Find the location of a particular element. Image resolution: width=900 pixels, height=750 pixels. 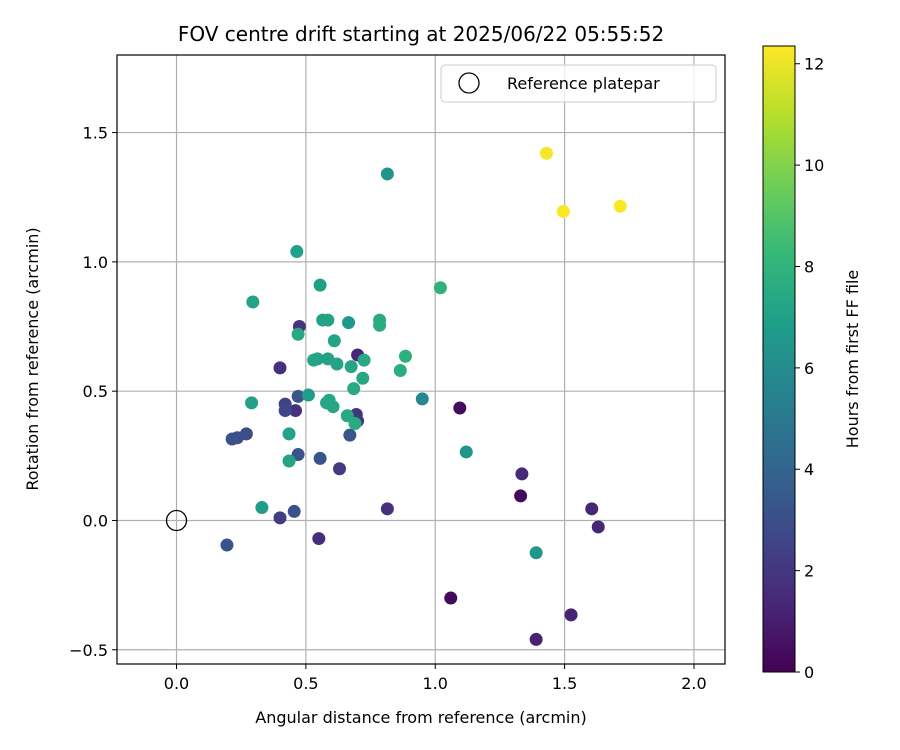

legend-marker is located at coordinates (469, 83).